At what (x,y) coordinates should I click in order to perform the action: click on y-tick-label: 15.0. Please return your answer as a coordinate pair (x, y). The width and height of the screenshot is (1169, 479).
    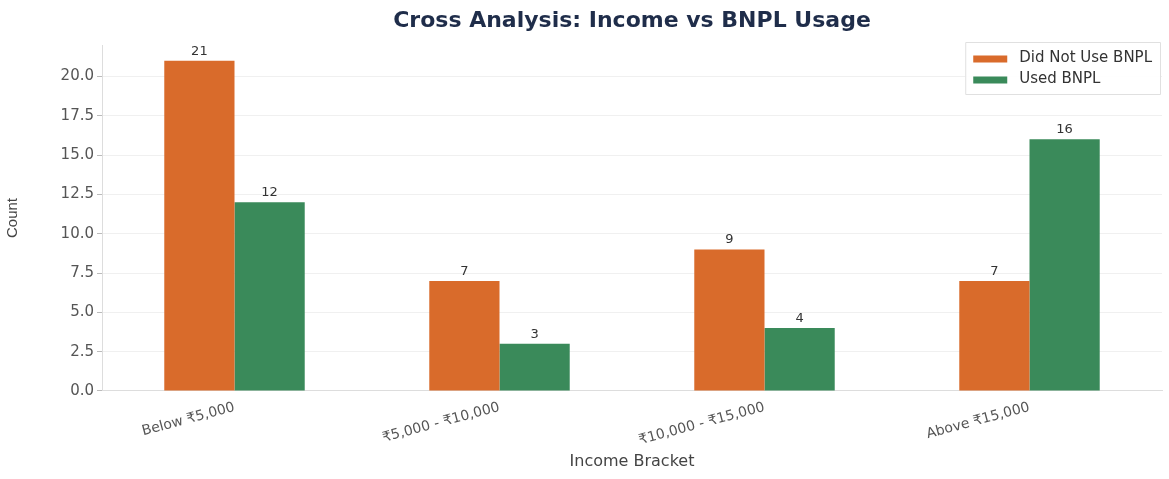
    Looking at the image, I should click on (77, 153).